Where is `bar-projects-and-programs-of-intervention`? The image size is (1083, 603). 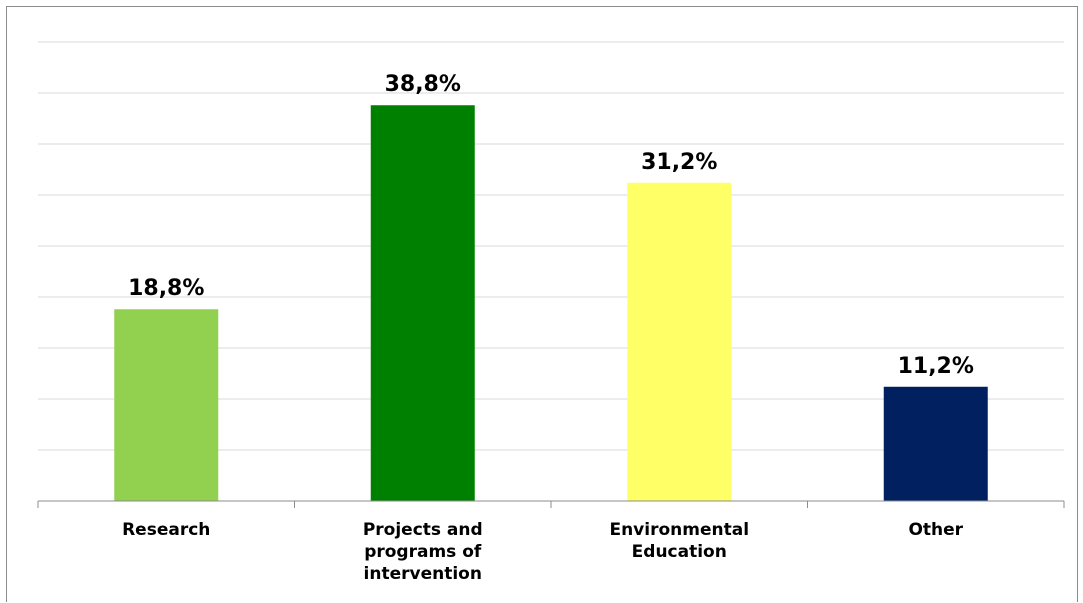
bar-projects-and-programs-of-intervention is located at coordinates (422, 303).